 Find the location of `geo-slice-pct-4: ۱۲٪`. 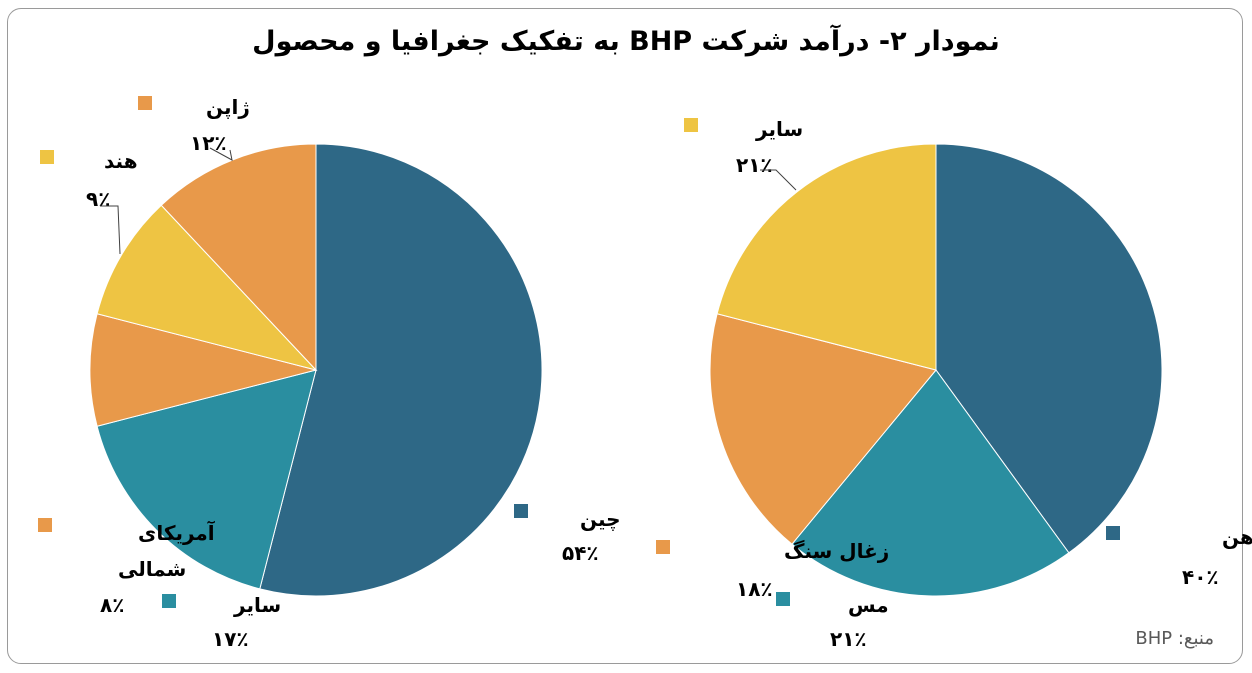

geo-slice-pct-4: ۱۲٪ is located at coordinates (208, 143).